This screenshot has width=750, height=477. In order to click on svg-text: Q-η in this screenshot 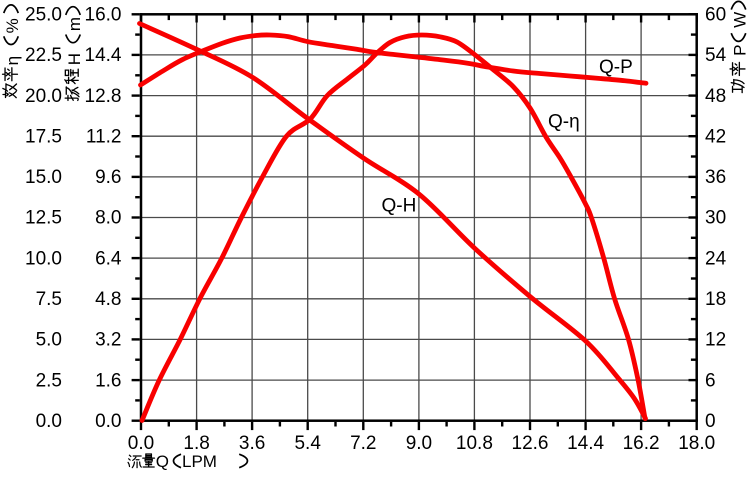, I will do `click(564, 122)`.